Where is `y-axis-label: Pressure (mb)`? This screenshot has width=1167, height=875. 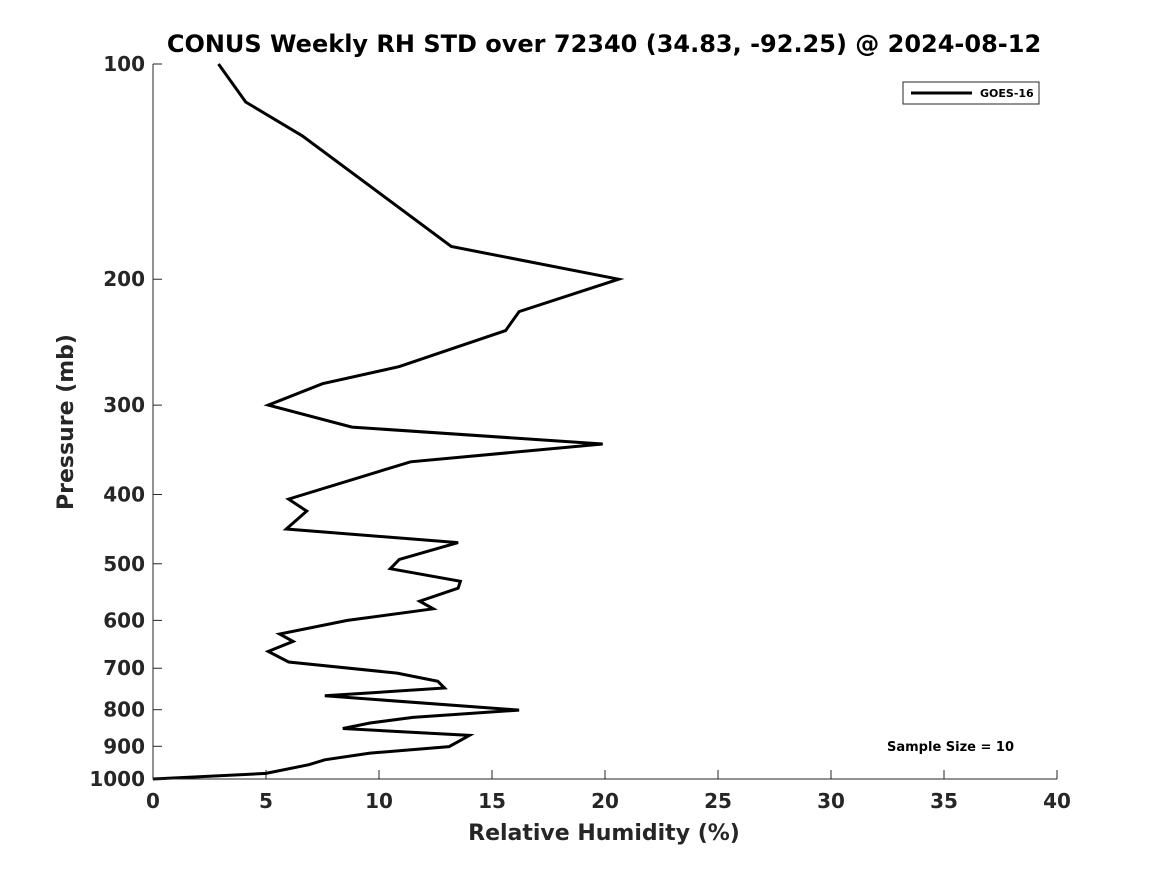 y-axis-label: Pressure (mb) is located at coordinates (66, 422).